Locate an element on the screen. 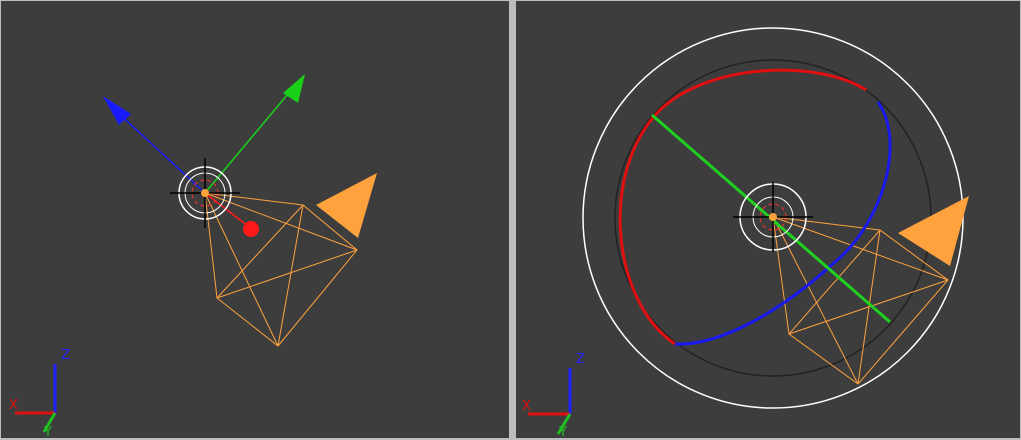  gizmo-x-handle is located at coordinates (251, 229).